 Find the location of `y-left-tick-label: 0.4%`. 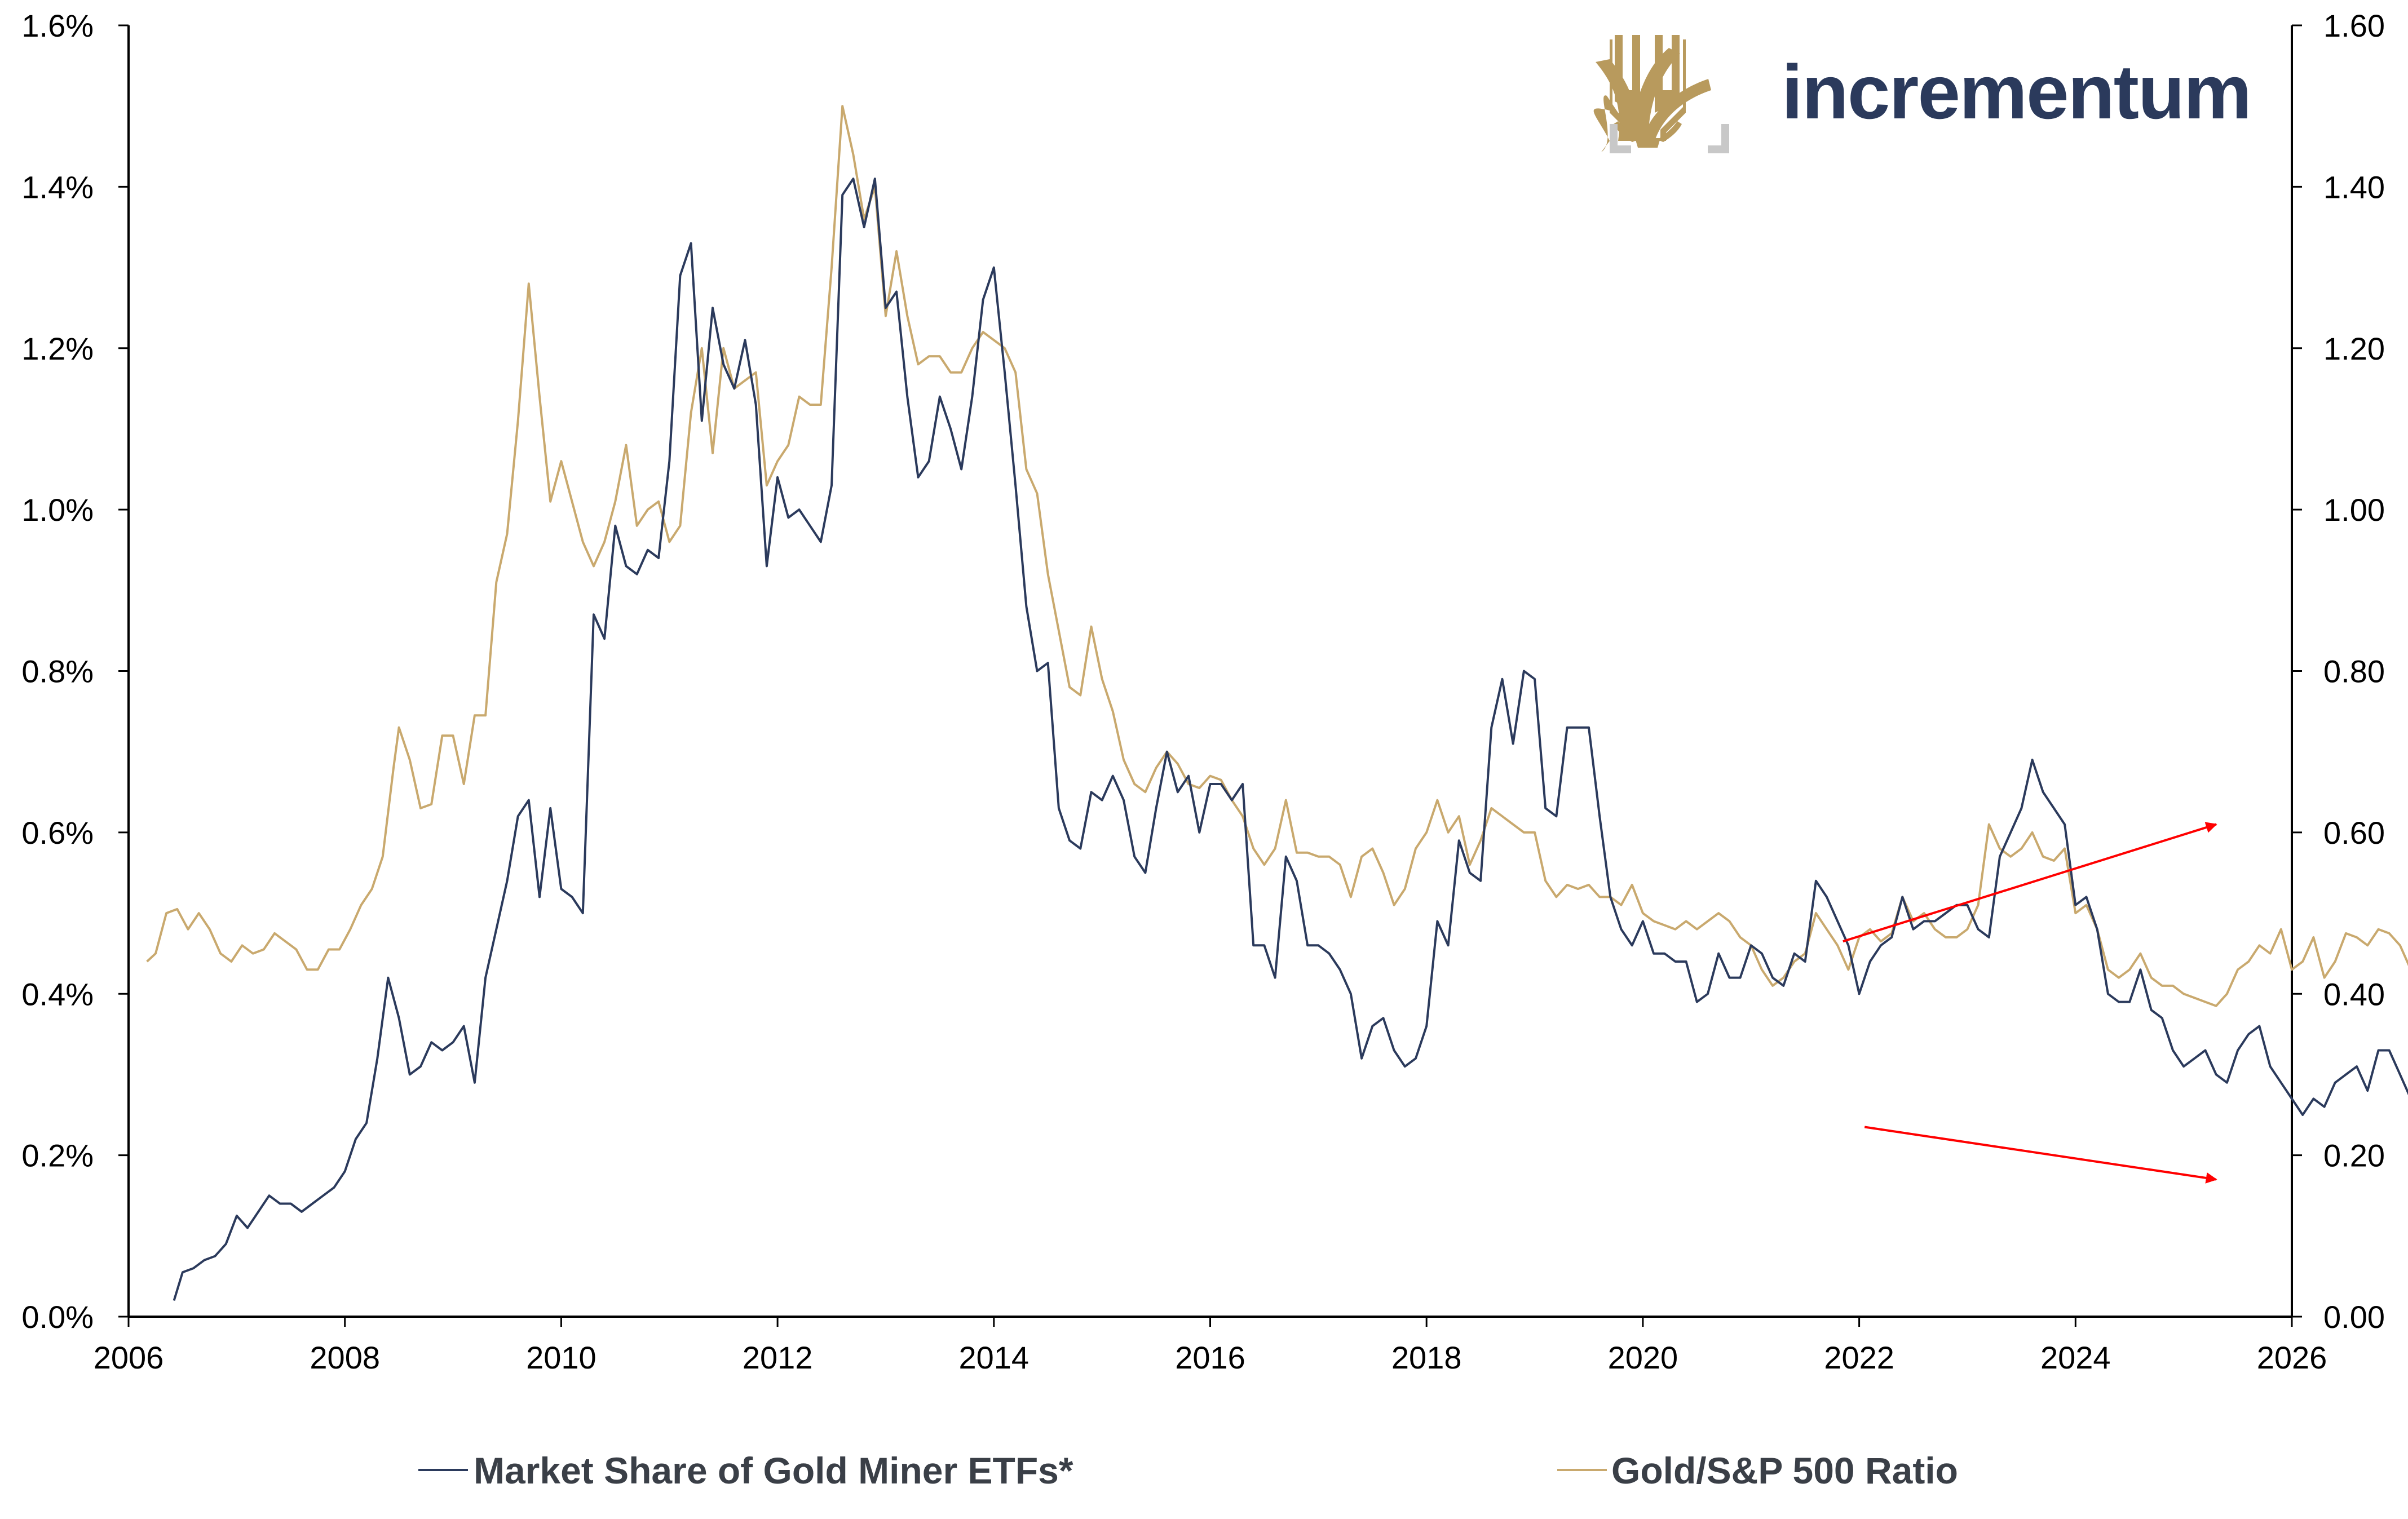

y-left-tick-label: 0.4% is located at coordinates (58, 994).